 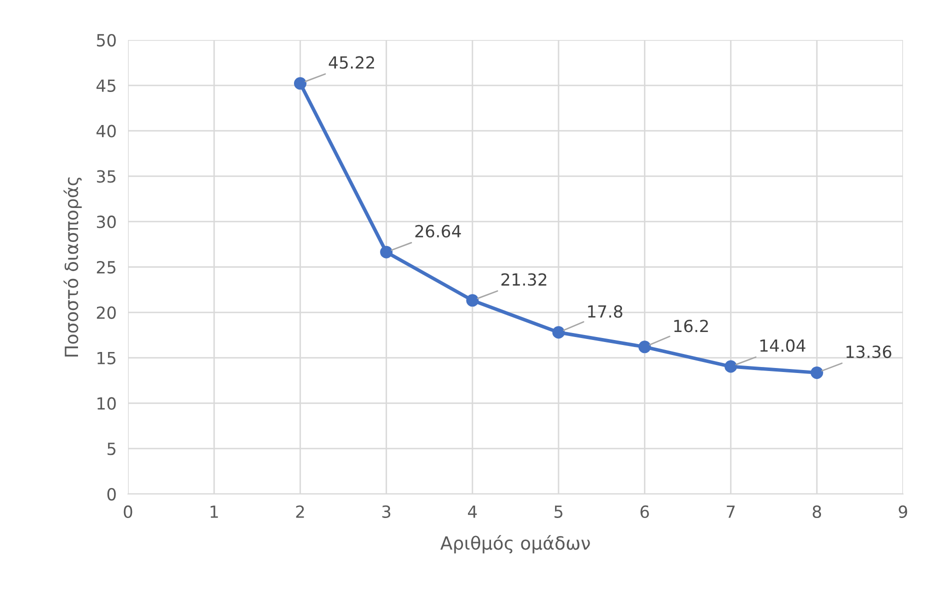 What do you see at coordinates (523, 279) in the screenshot?
I see `data-label: 21.32` at bounding box center [523, 279].